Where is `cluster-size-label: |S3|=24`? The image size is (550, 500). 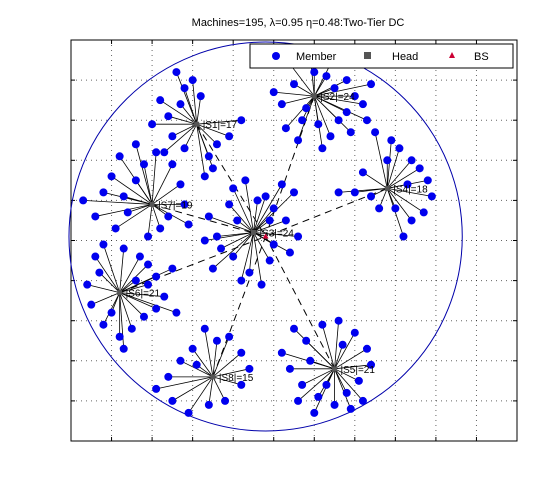 cluster-size-label: |S3|=24 is located at coordinates (276, 233).